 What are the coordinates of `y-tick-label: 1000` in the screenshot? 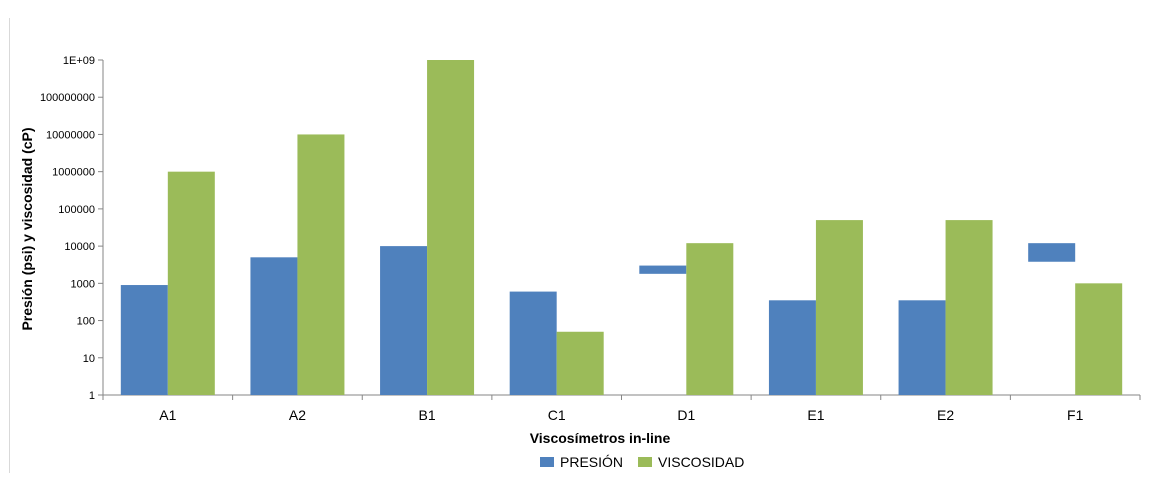 It's located at (83, 284).